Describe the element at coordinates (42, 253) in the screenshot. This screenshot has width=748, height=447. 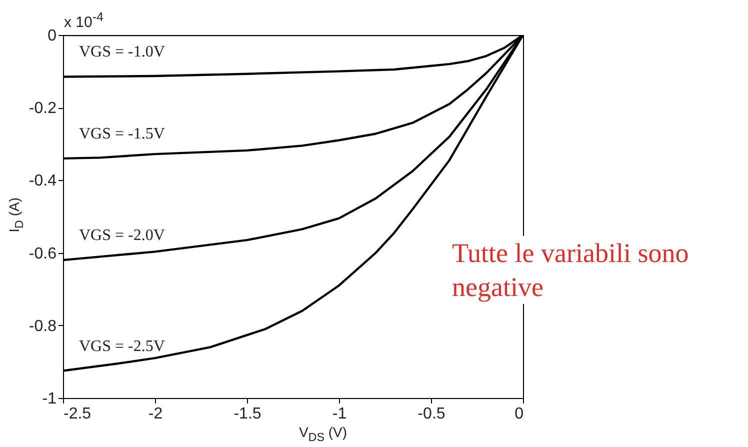
I see `y-tick-label: -0.6` at that location.